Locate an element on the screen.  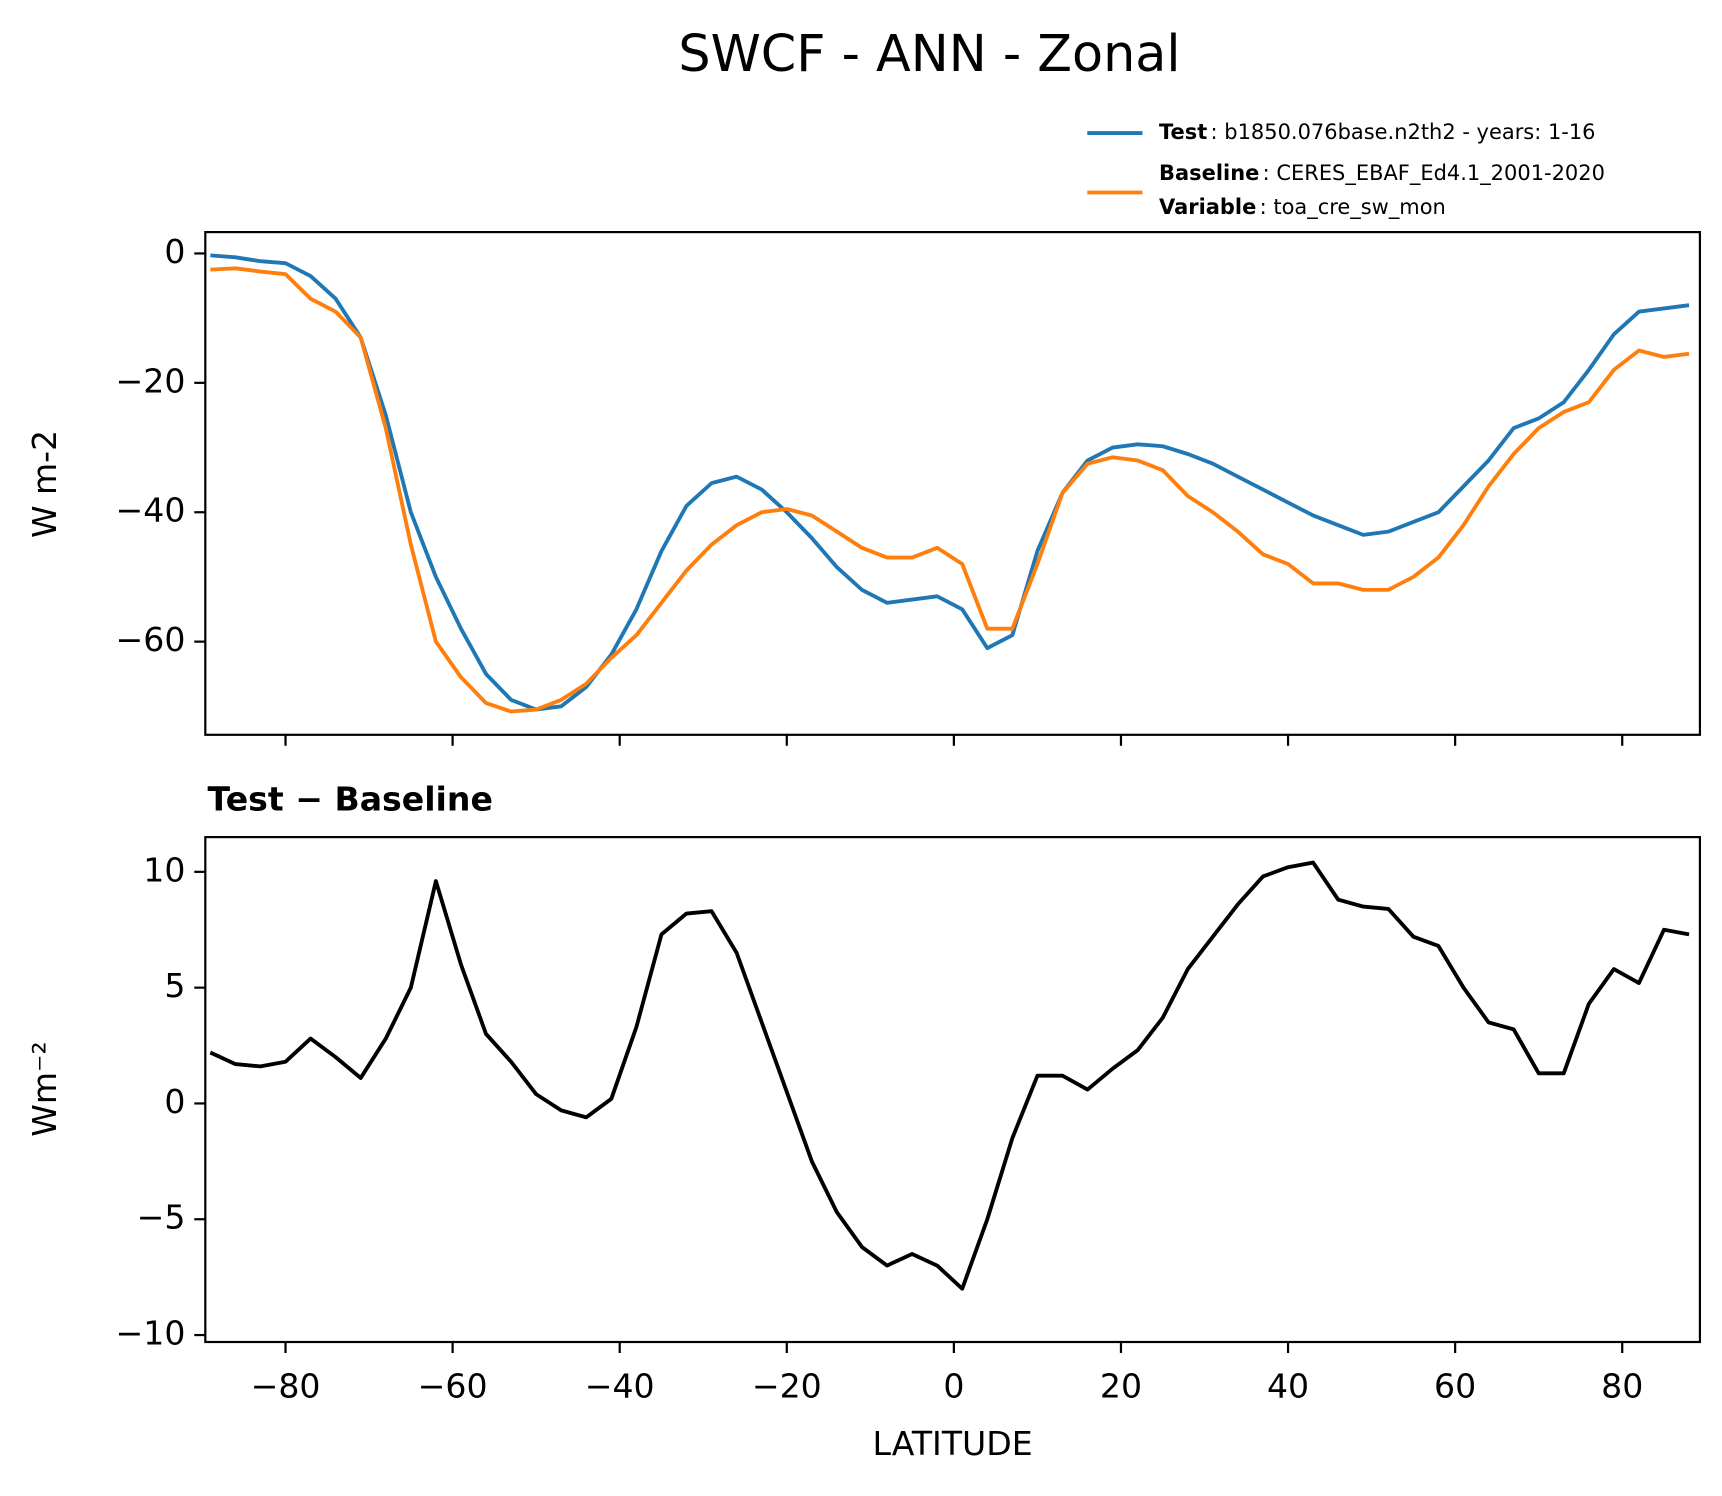
y-tick-label: 5 is located at coordinates (174, 985).